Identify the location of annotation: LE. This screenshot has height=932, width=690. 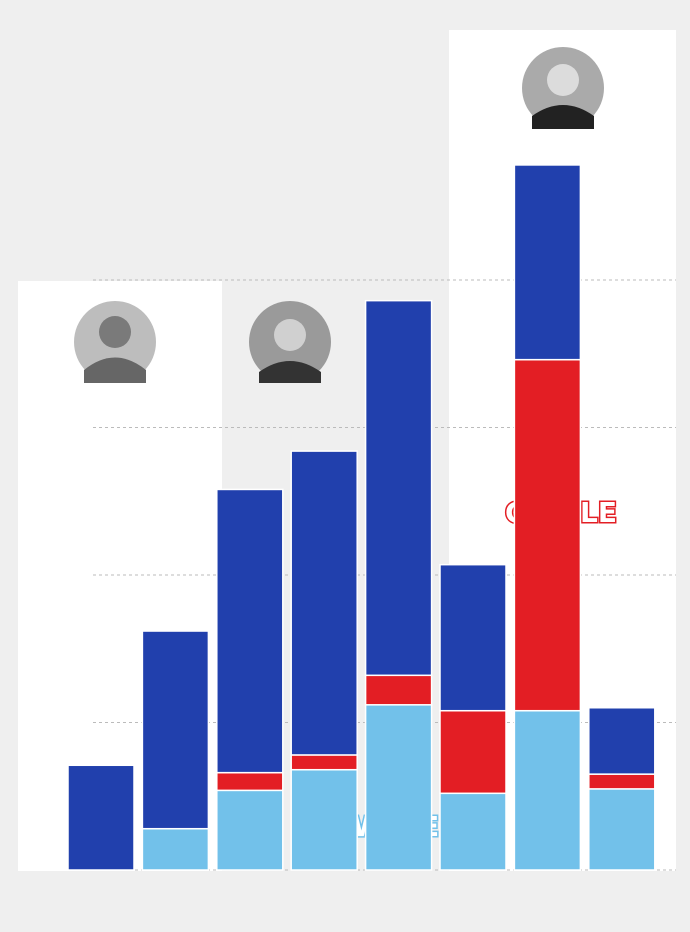
(598, 512).